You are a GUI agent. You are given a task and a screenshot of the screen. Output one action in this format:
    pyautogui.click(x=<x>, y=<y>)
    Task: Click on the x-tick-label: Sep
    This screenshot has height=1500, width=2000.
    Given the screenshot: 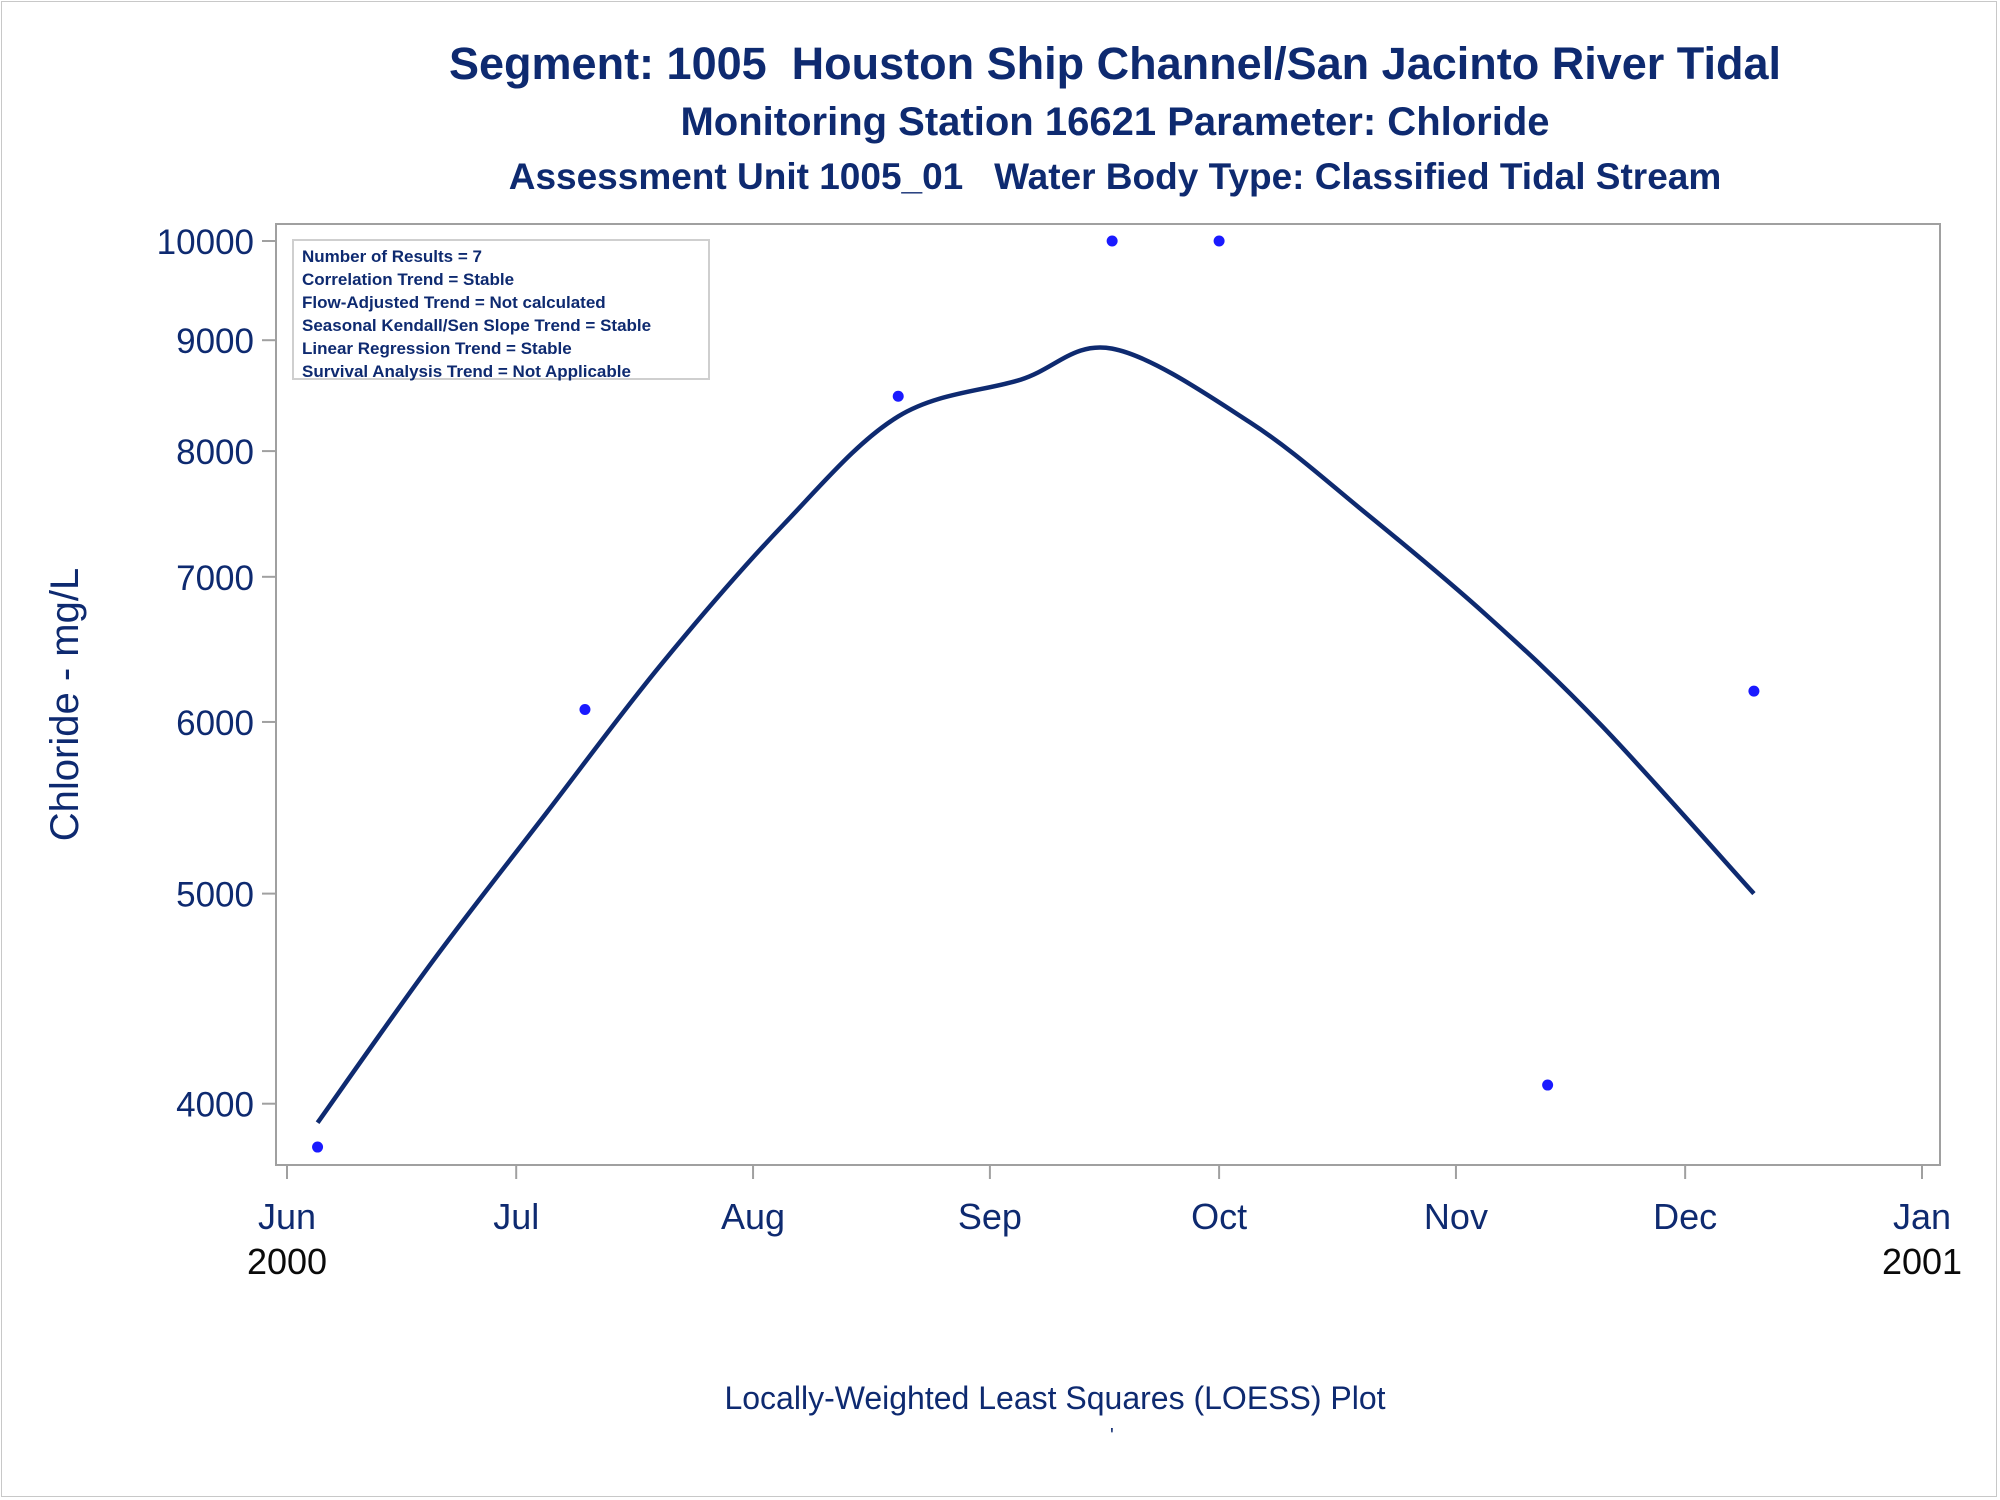 What is the action you would take?
    pyautogui.click(x=990, y=1216)
    